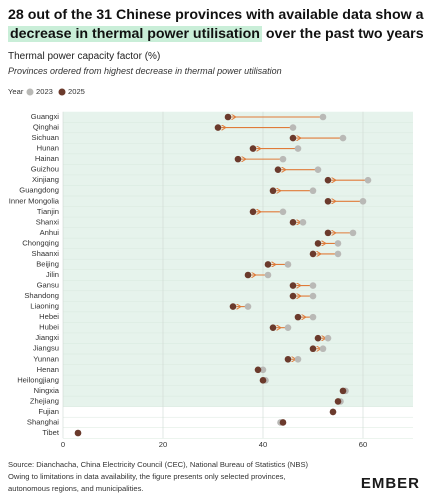 The image size is (434, 500). I want to click on y-tick-label: Guangdong, so click(39, 190).